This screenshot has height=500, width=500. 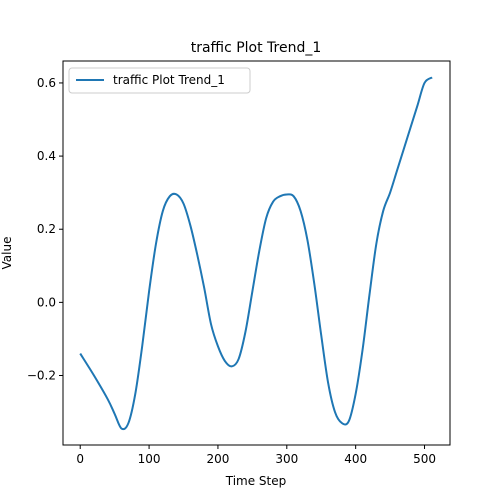 I want to click on x-tick-label: 400, so click(x=355, y=459).